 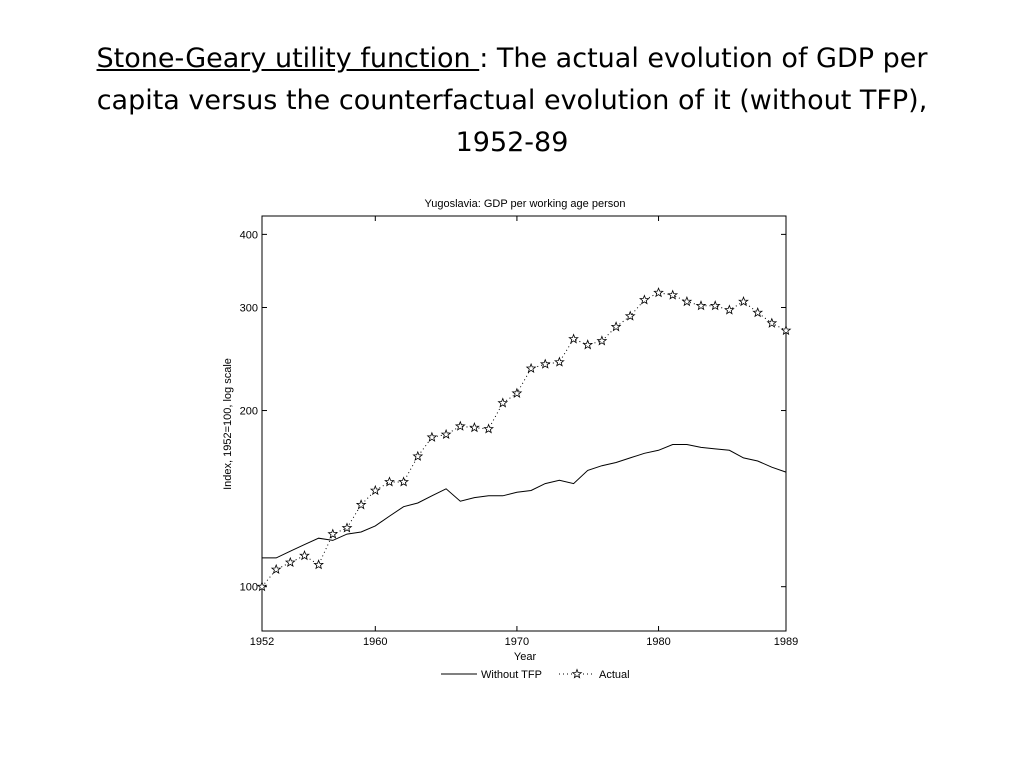 I want to click on chart-title: Yugoslavia: GDP per working age person, so click(x=525, y=204).